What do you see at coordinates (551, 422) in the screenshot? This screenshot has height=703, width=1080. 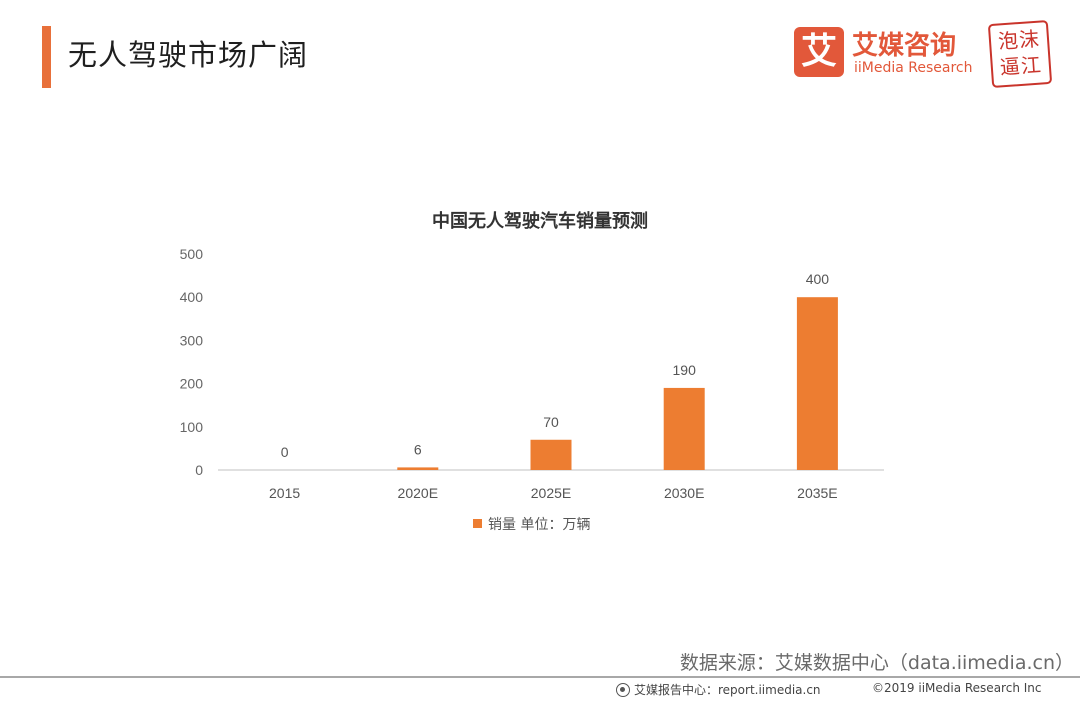 I see `bar-value-label: 70` at bounding box center [551, 422].